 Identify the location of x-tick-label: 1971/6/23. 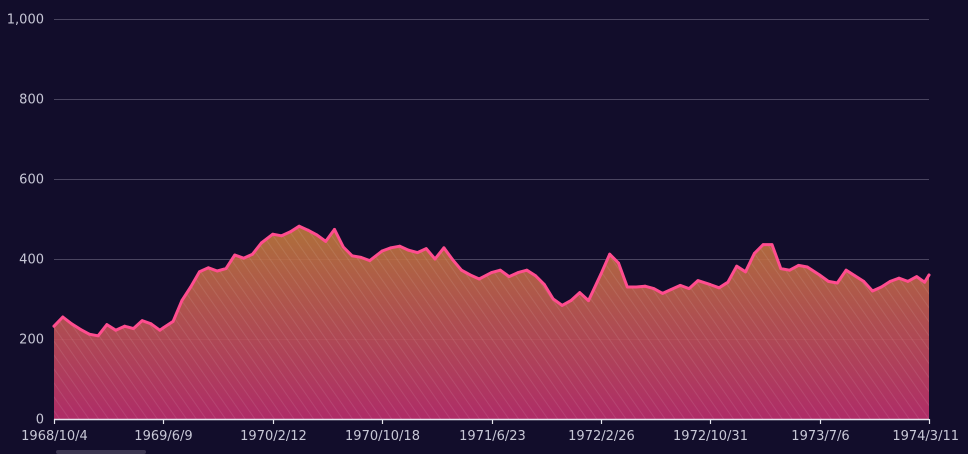
(492, 436).